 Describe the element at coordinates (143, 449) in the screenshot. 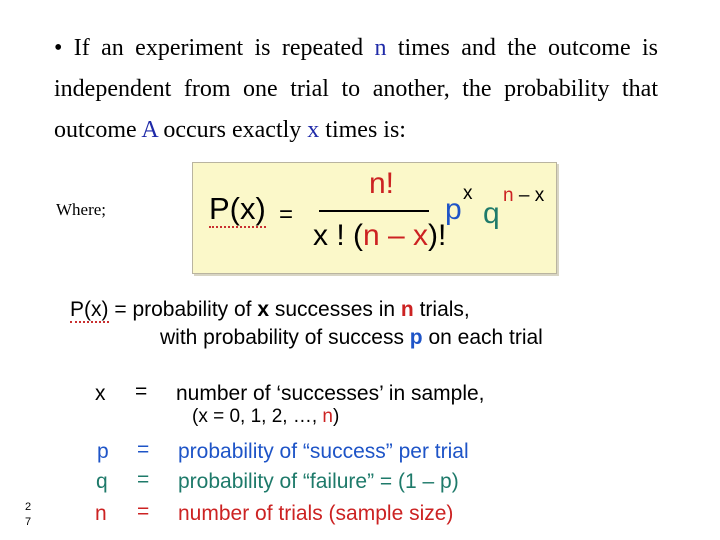

I see `definition-p-equals: =` at that location.